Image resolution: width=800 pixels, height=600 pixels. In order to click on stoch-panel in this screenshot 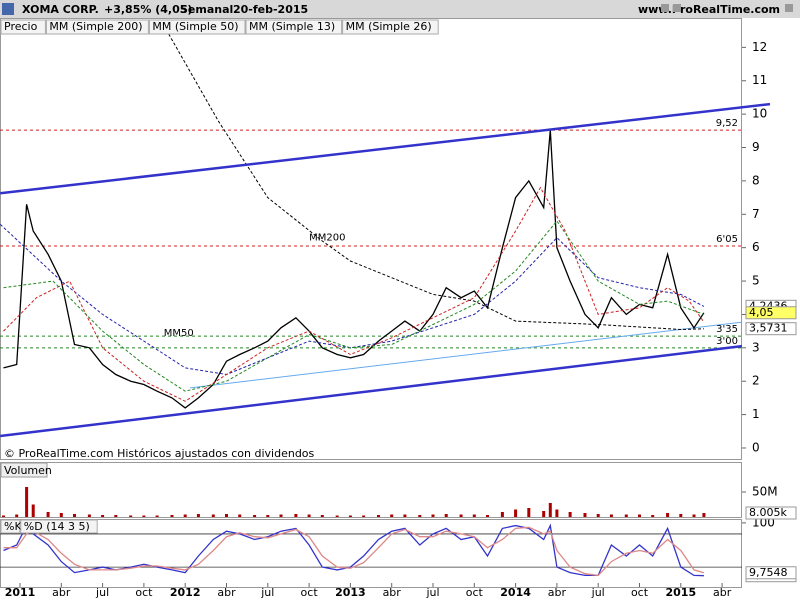, I will do `click(371, 553)`.